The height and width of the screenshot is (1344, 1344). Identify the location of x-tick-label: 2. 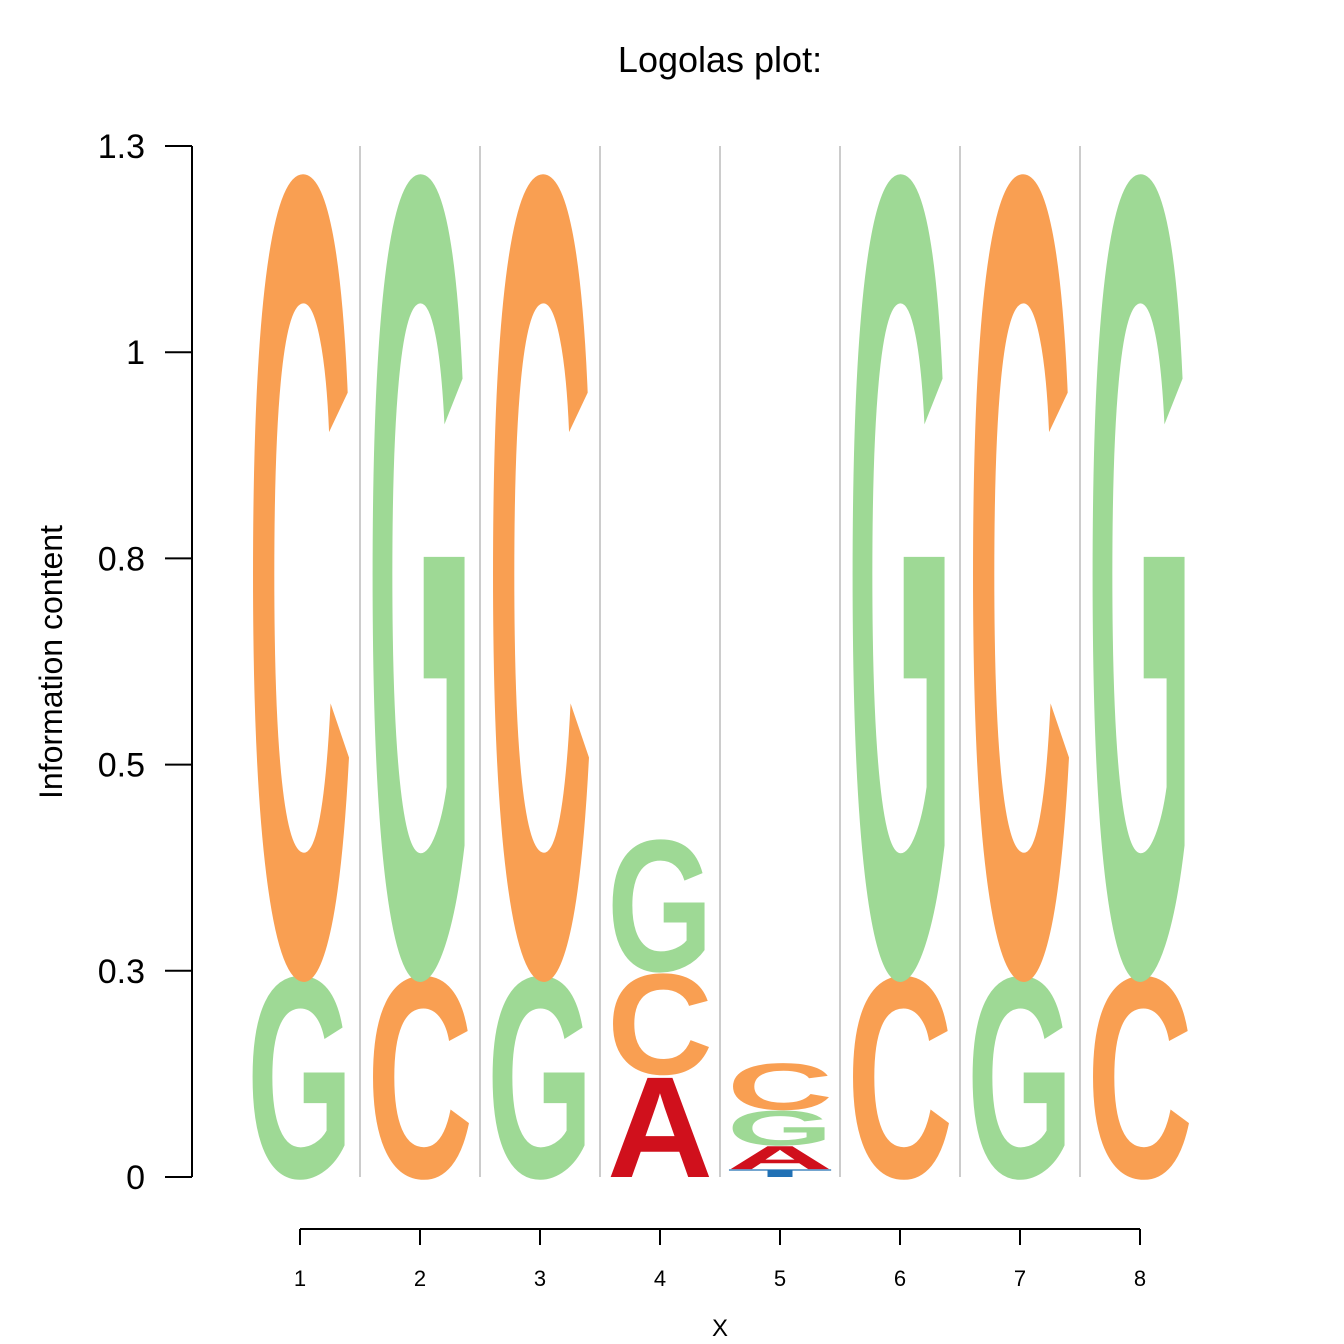
(420, 1278).